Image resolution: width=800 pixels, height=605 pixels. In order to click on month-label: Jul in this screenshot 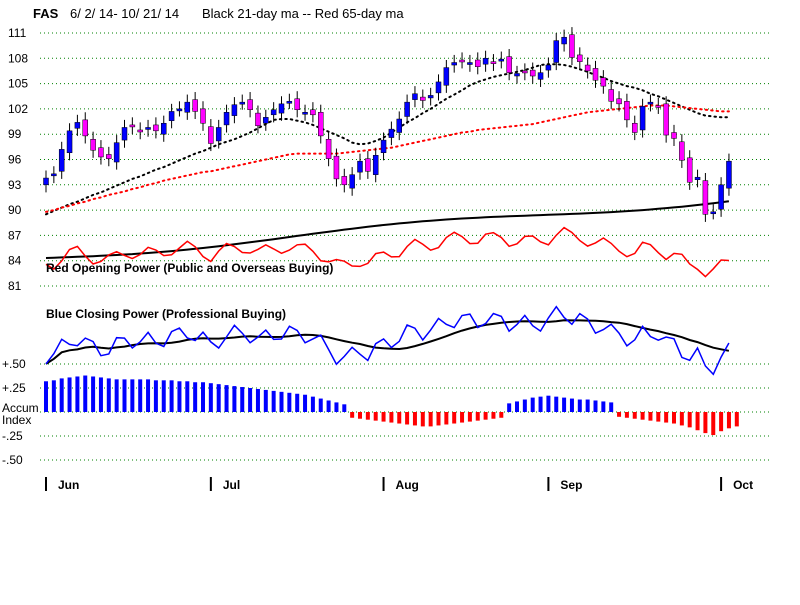, I will do `click(231, 485)`.